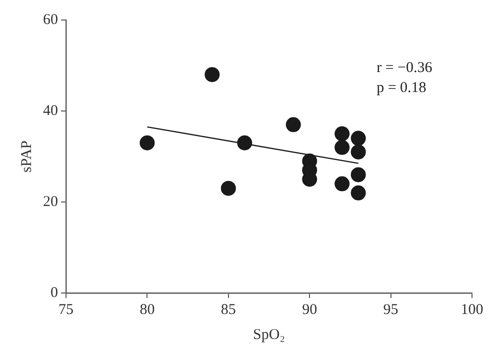 The image size is (500, 362). Describe the element at coordinates (401, 88) in the screenshot. I see `annotation: p = 0.18` at that location.